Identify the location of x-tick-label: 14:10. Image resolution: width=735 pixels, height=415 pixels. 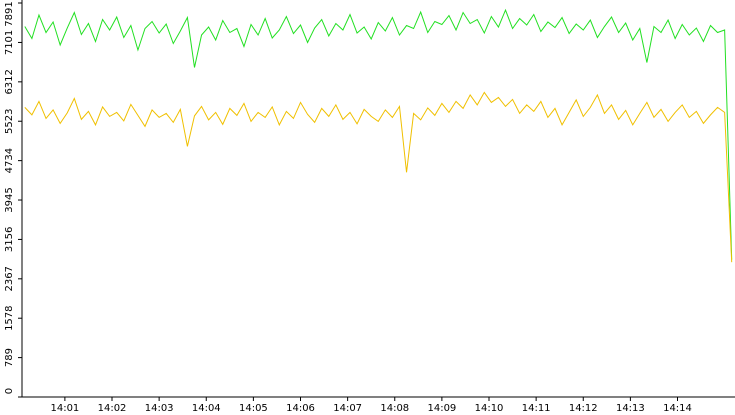
(489, 408).